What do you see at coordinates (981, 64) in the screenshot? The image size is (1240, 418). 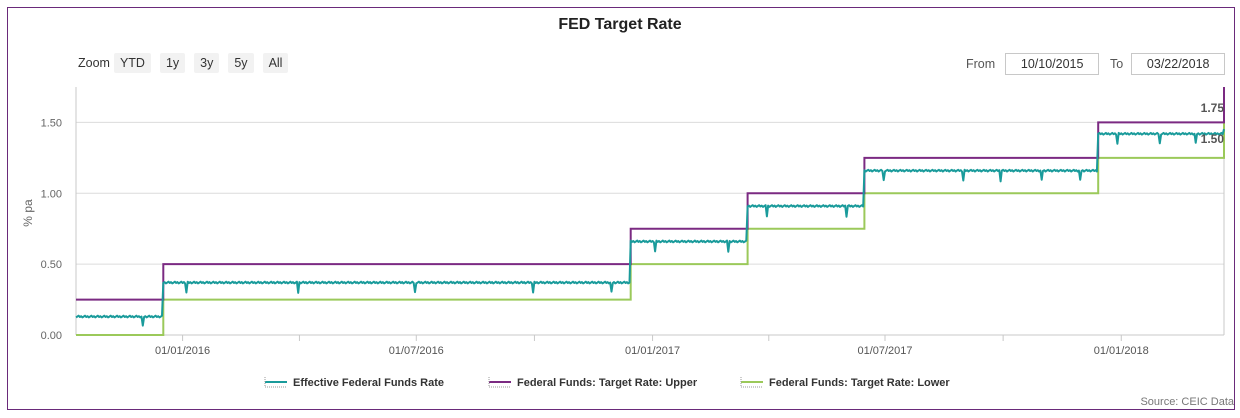 I see `from-label: From` at bounding box center [981, 64].